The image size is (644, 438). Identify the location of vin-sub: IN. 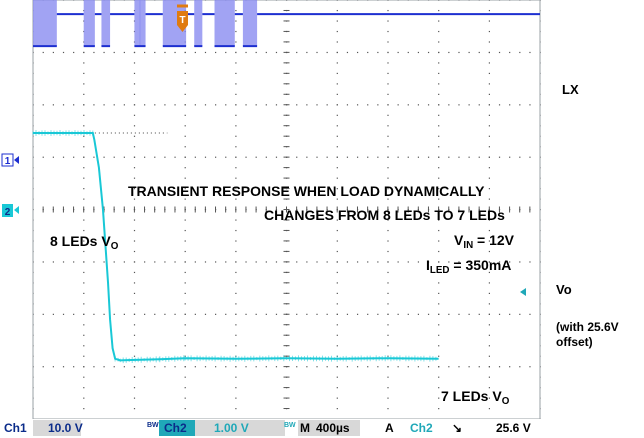
(468, 245).